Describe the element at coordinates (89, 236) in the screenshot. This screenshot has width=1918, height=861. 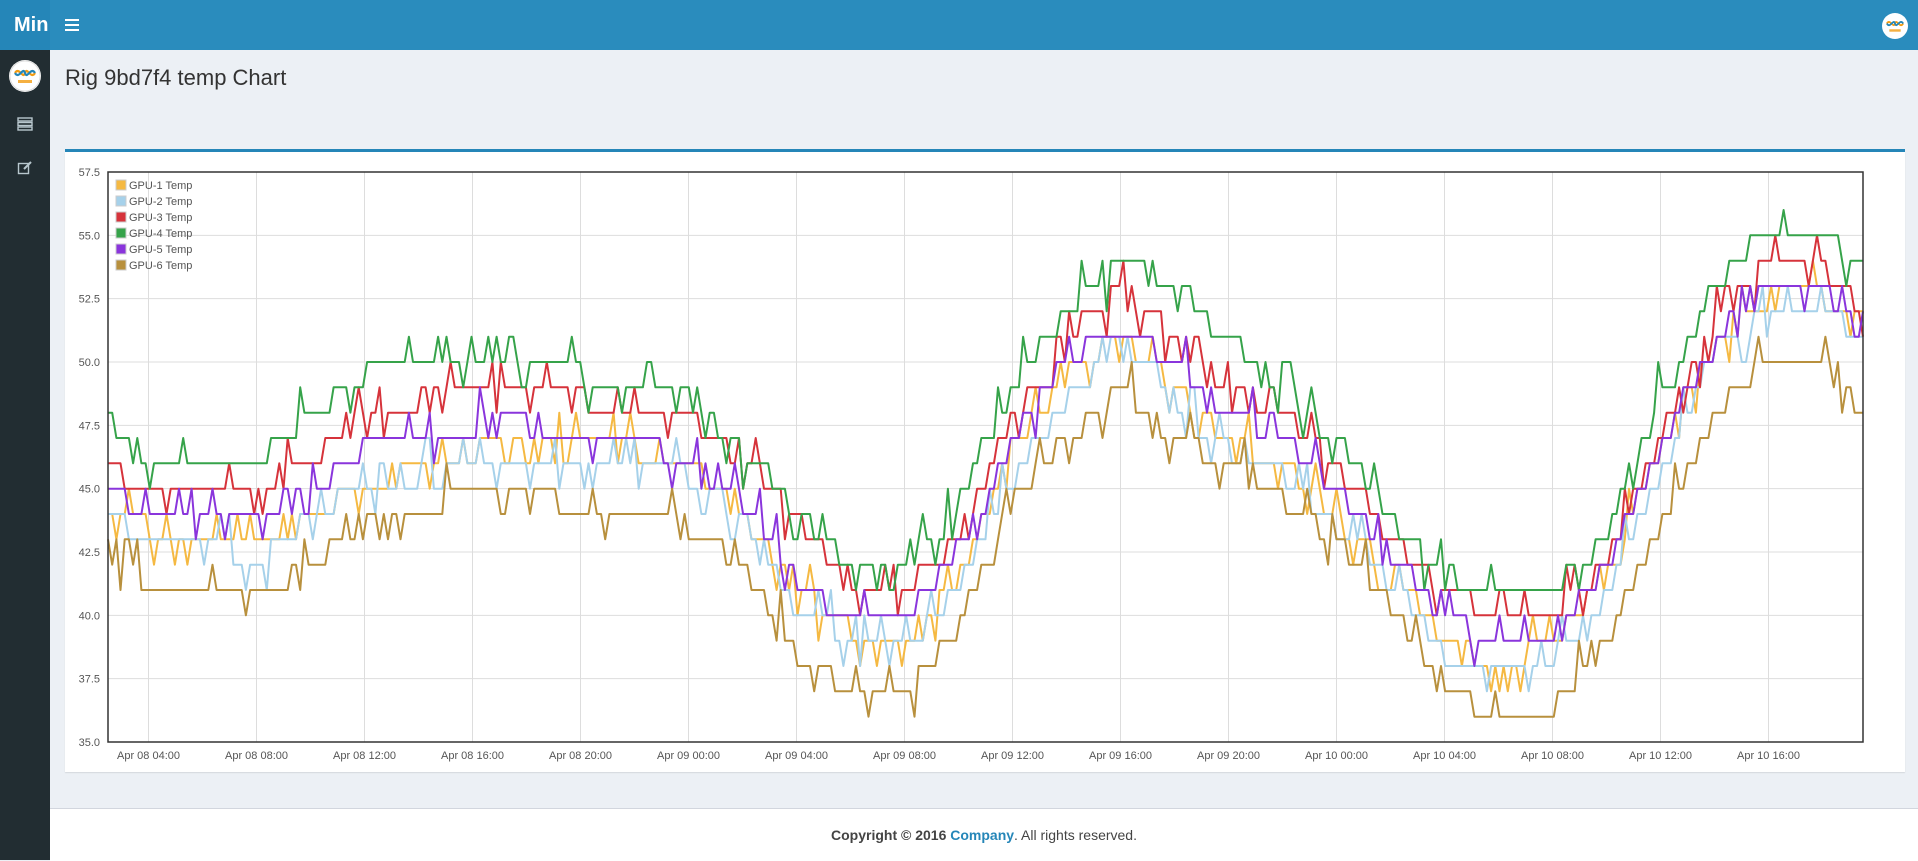
I see `y-tick-label: 55.0` at that location.